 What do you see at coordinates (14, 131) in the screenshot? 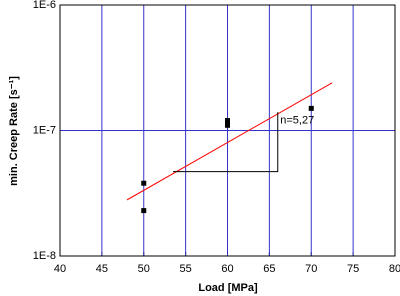
I see `y-axis-label: min. Creep Rate [s⁻¹]` at bounding box center [14, 131].